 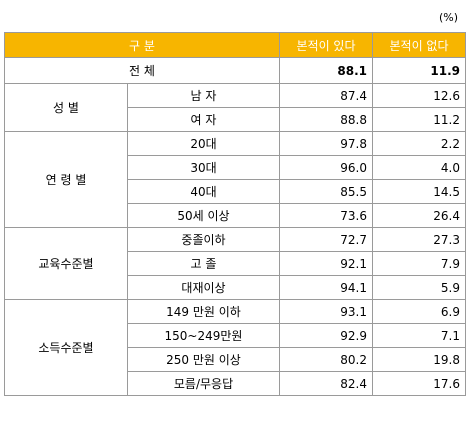 I want to click on not-seen-value: 14.5, so click(x=419, y=191).